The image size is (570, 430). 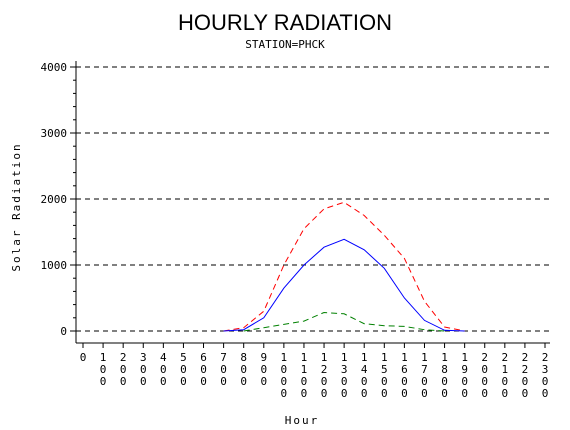 I want to click on chart-title: HOURLY RADIATION, so click(x=285, y=22).